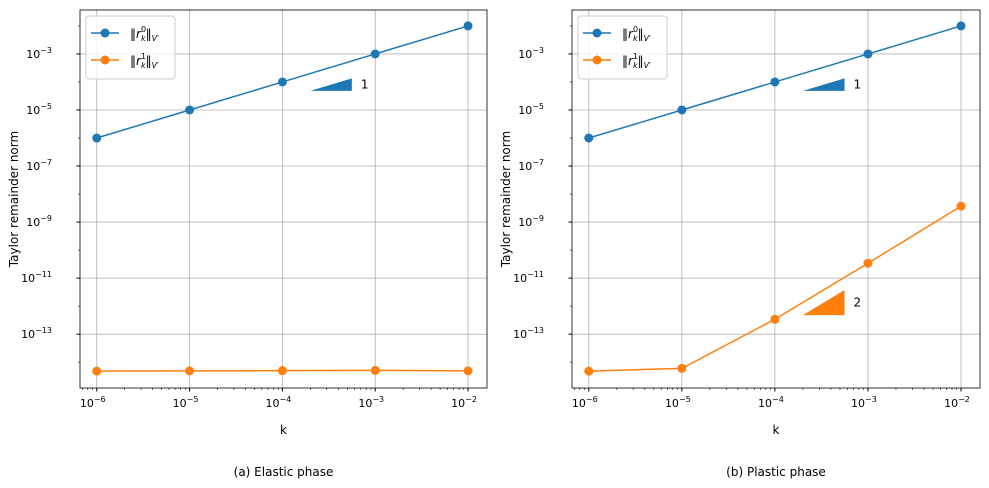 The height and width of the screenshot is (488, 989). Describe the element at coordinates (776, 472) in the screenshot. I see `subfigure-caption: (b) Plastic phase` at that location.